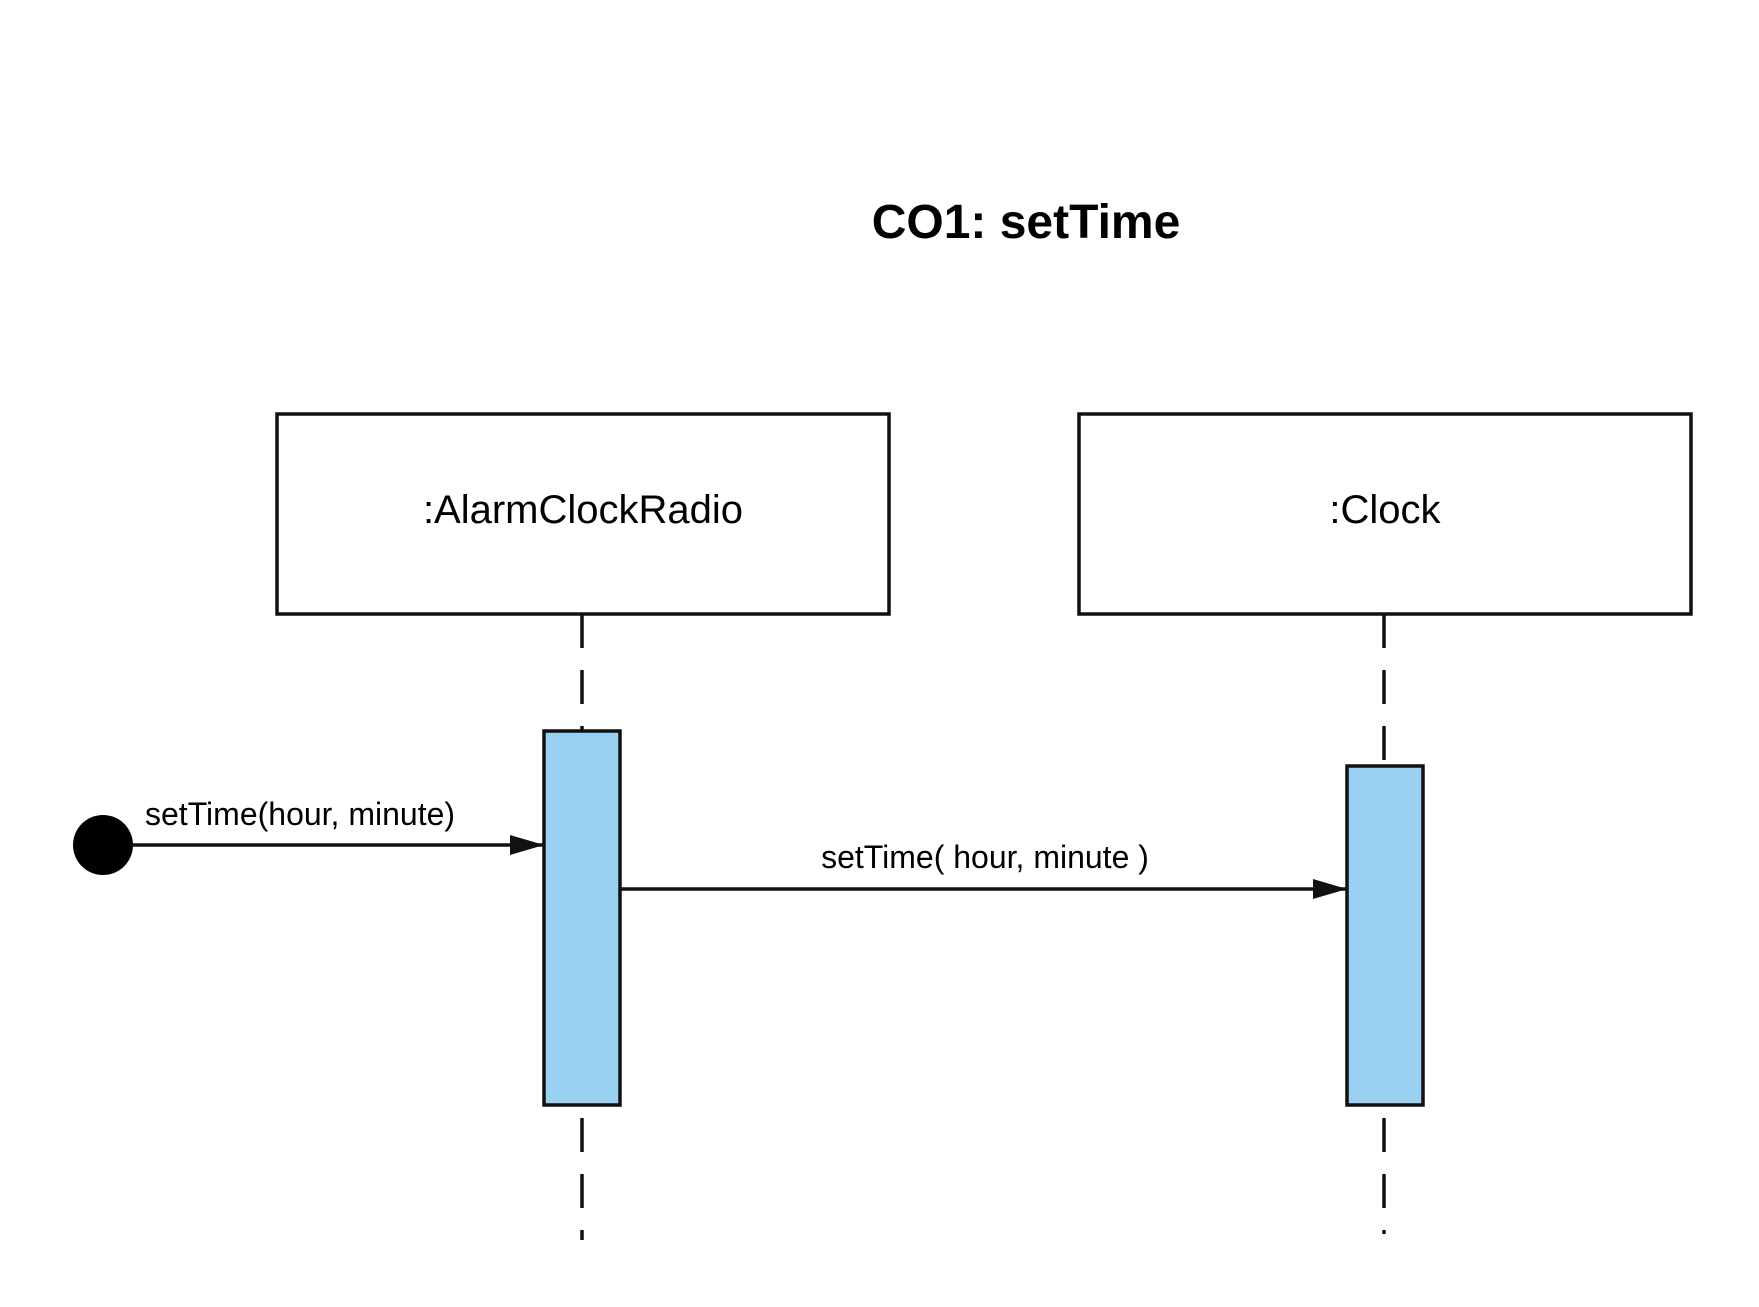  Describe the element at coordinates (1026, 222) in the screenshot. I see `diagram-title: CO1: setTime` at that location.